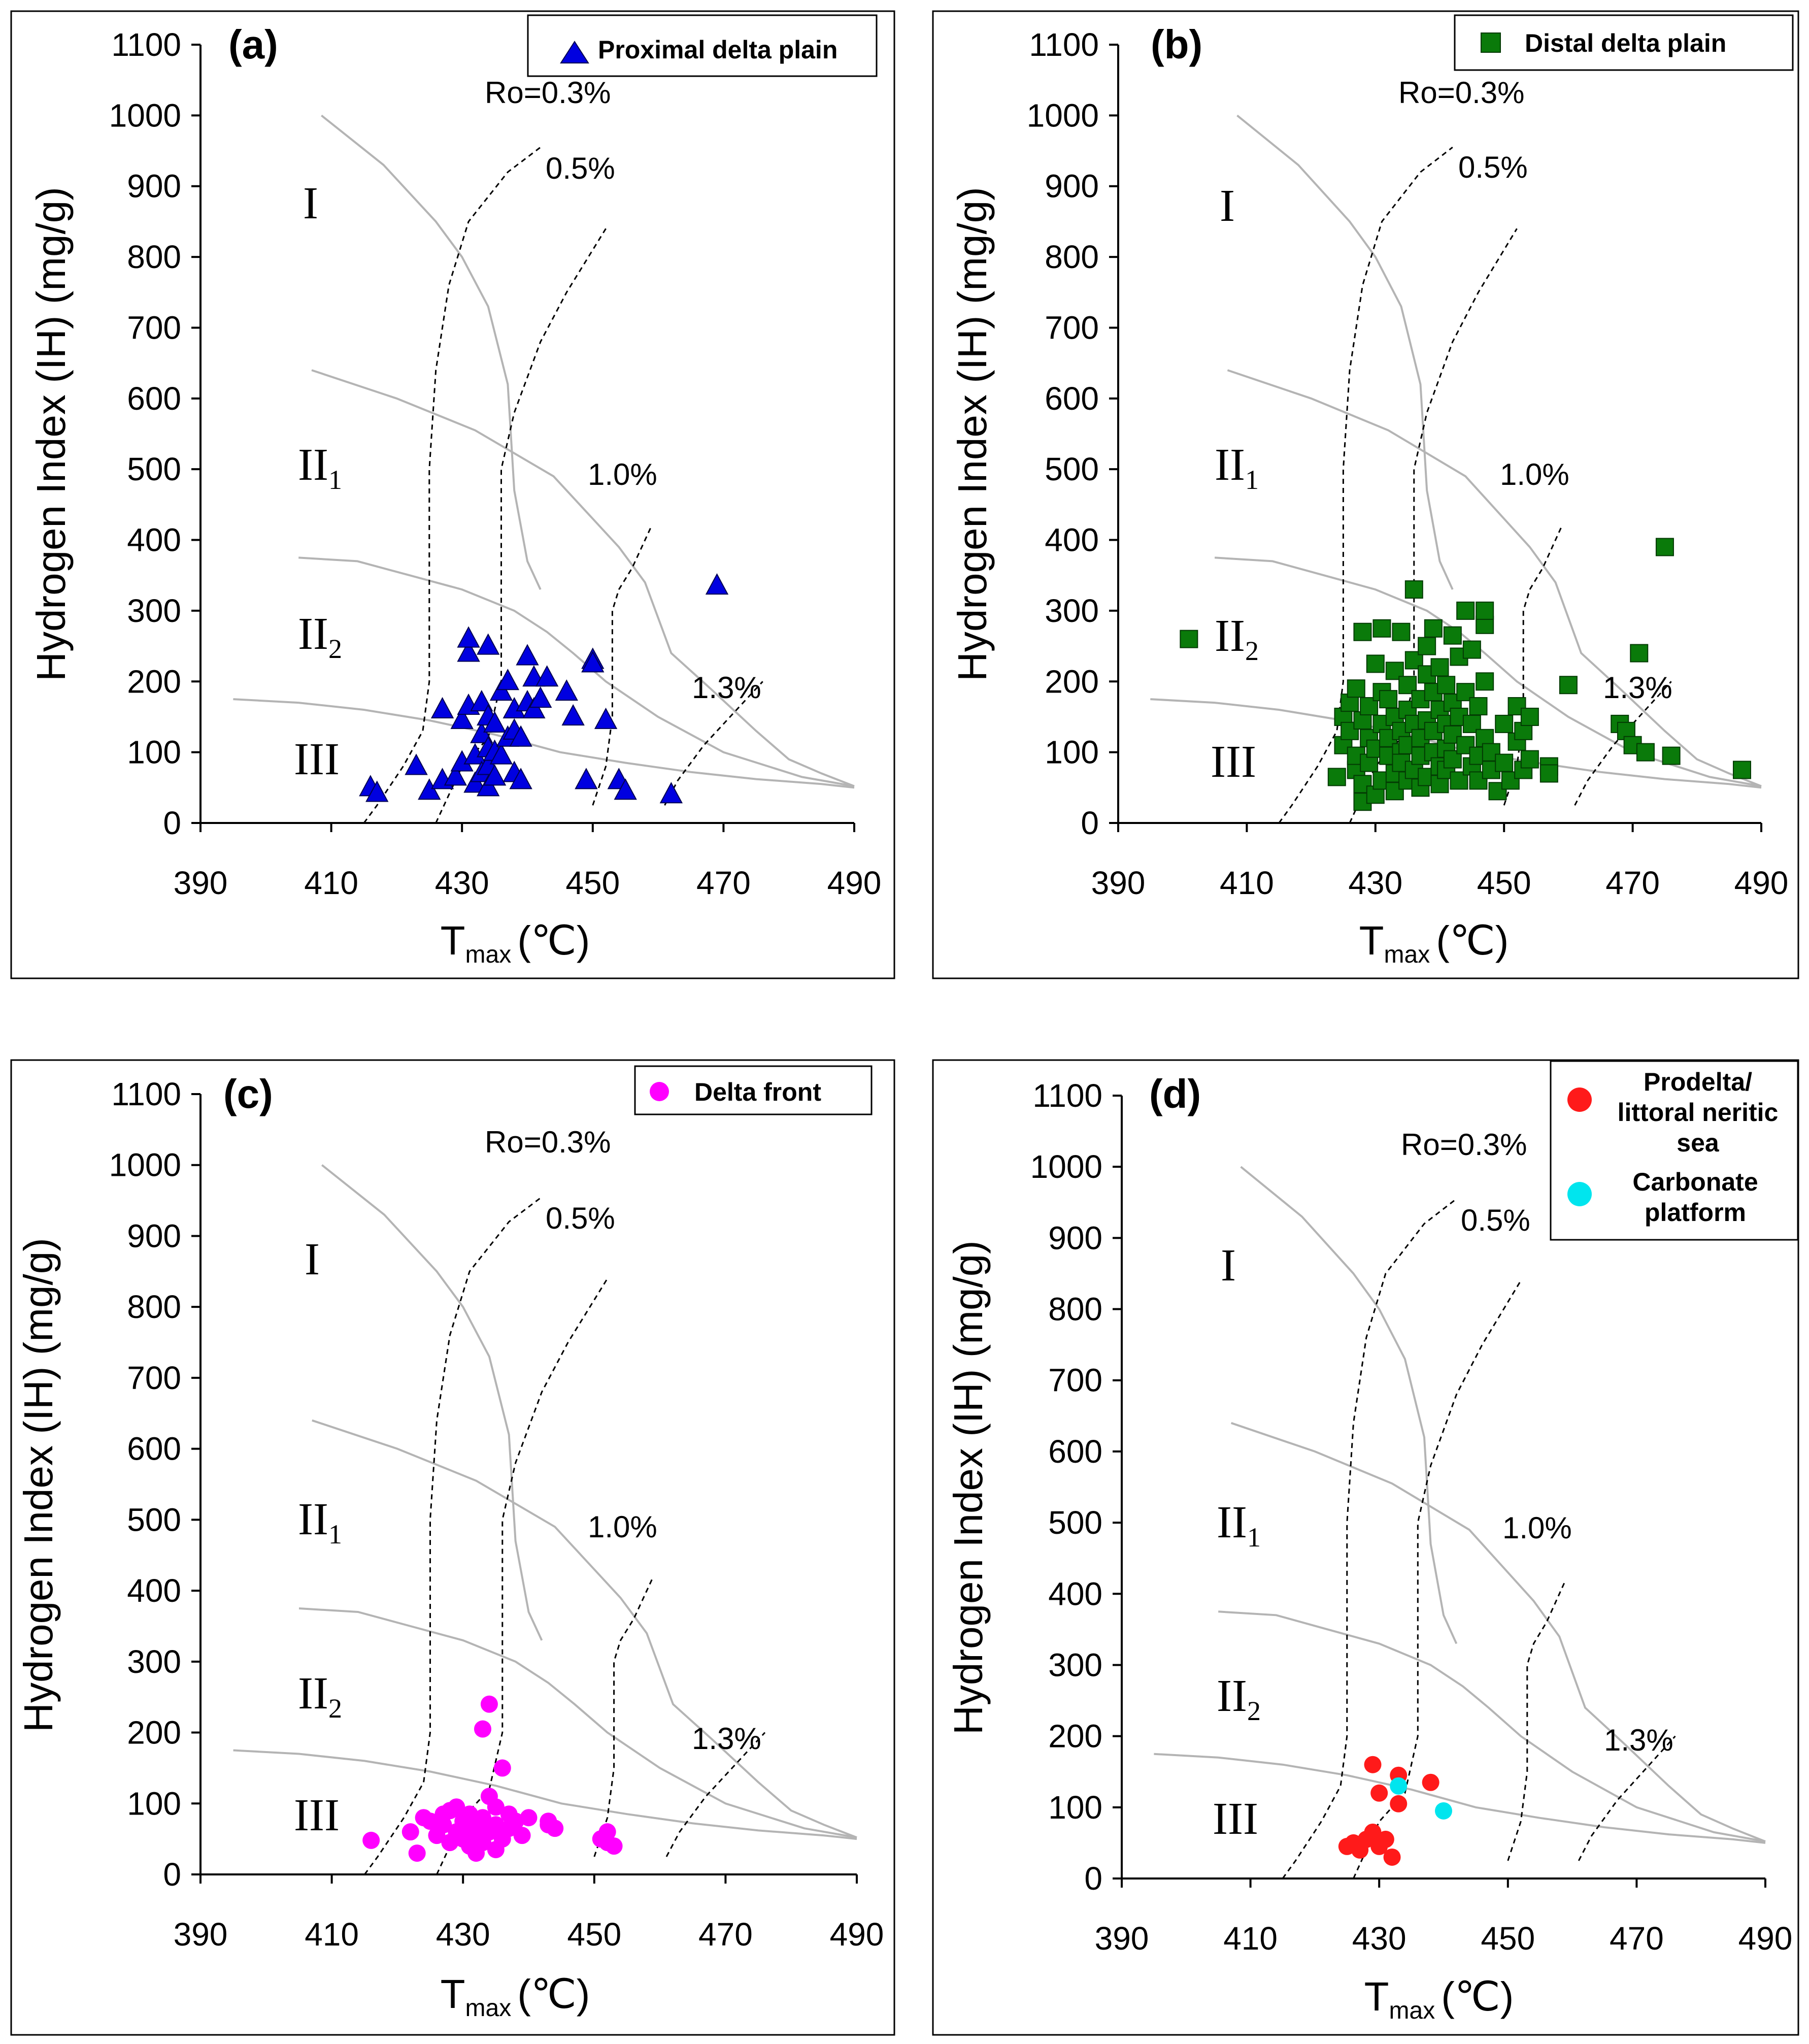 Image resolution: width=1809 pixels, height=2044 pixels. I want to click on ro-label-0.5: 0.5%, so click(1495, 1220).